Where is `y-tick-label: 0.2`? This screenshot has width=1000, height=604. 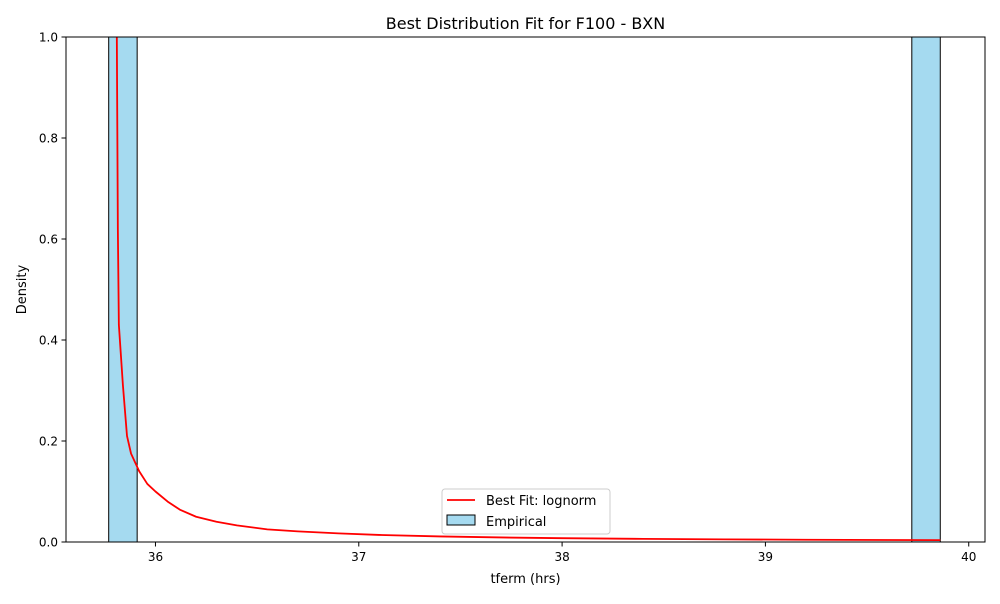
y-tick-label: 0.2 is located at coordinates (48, 442).